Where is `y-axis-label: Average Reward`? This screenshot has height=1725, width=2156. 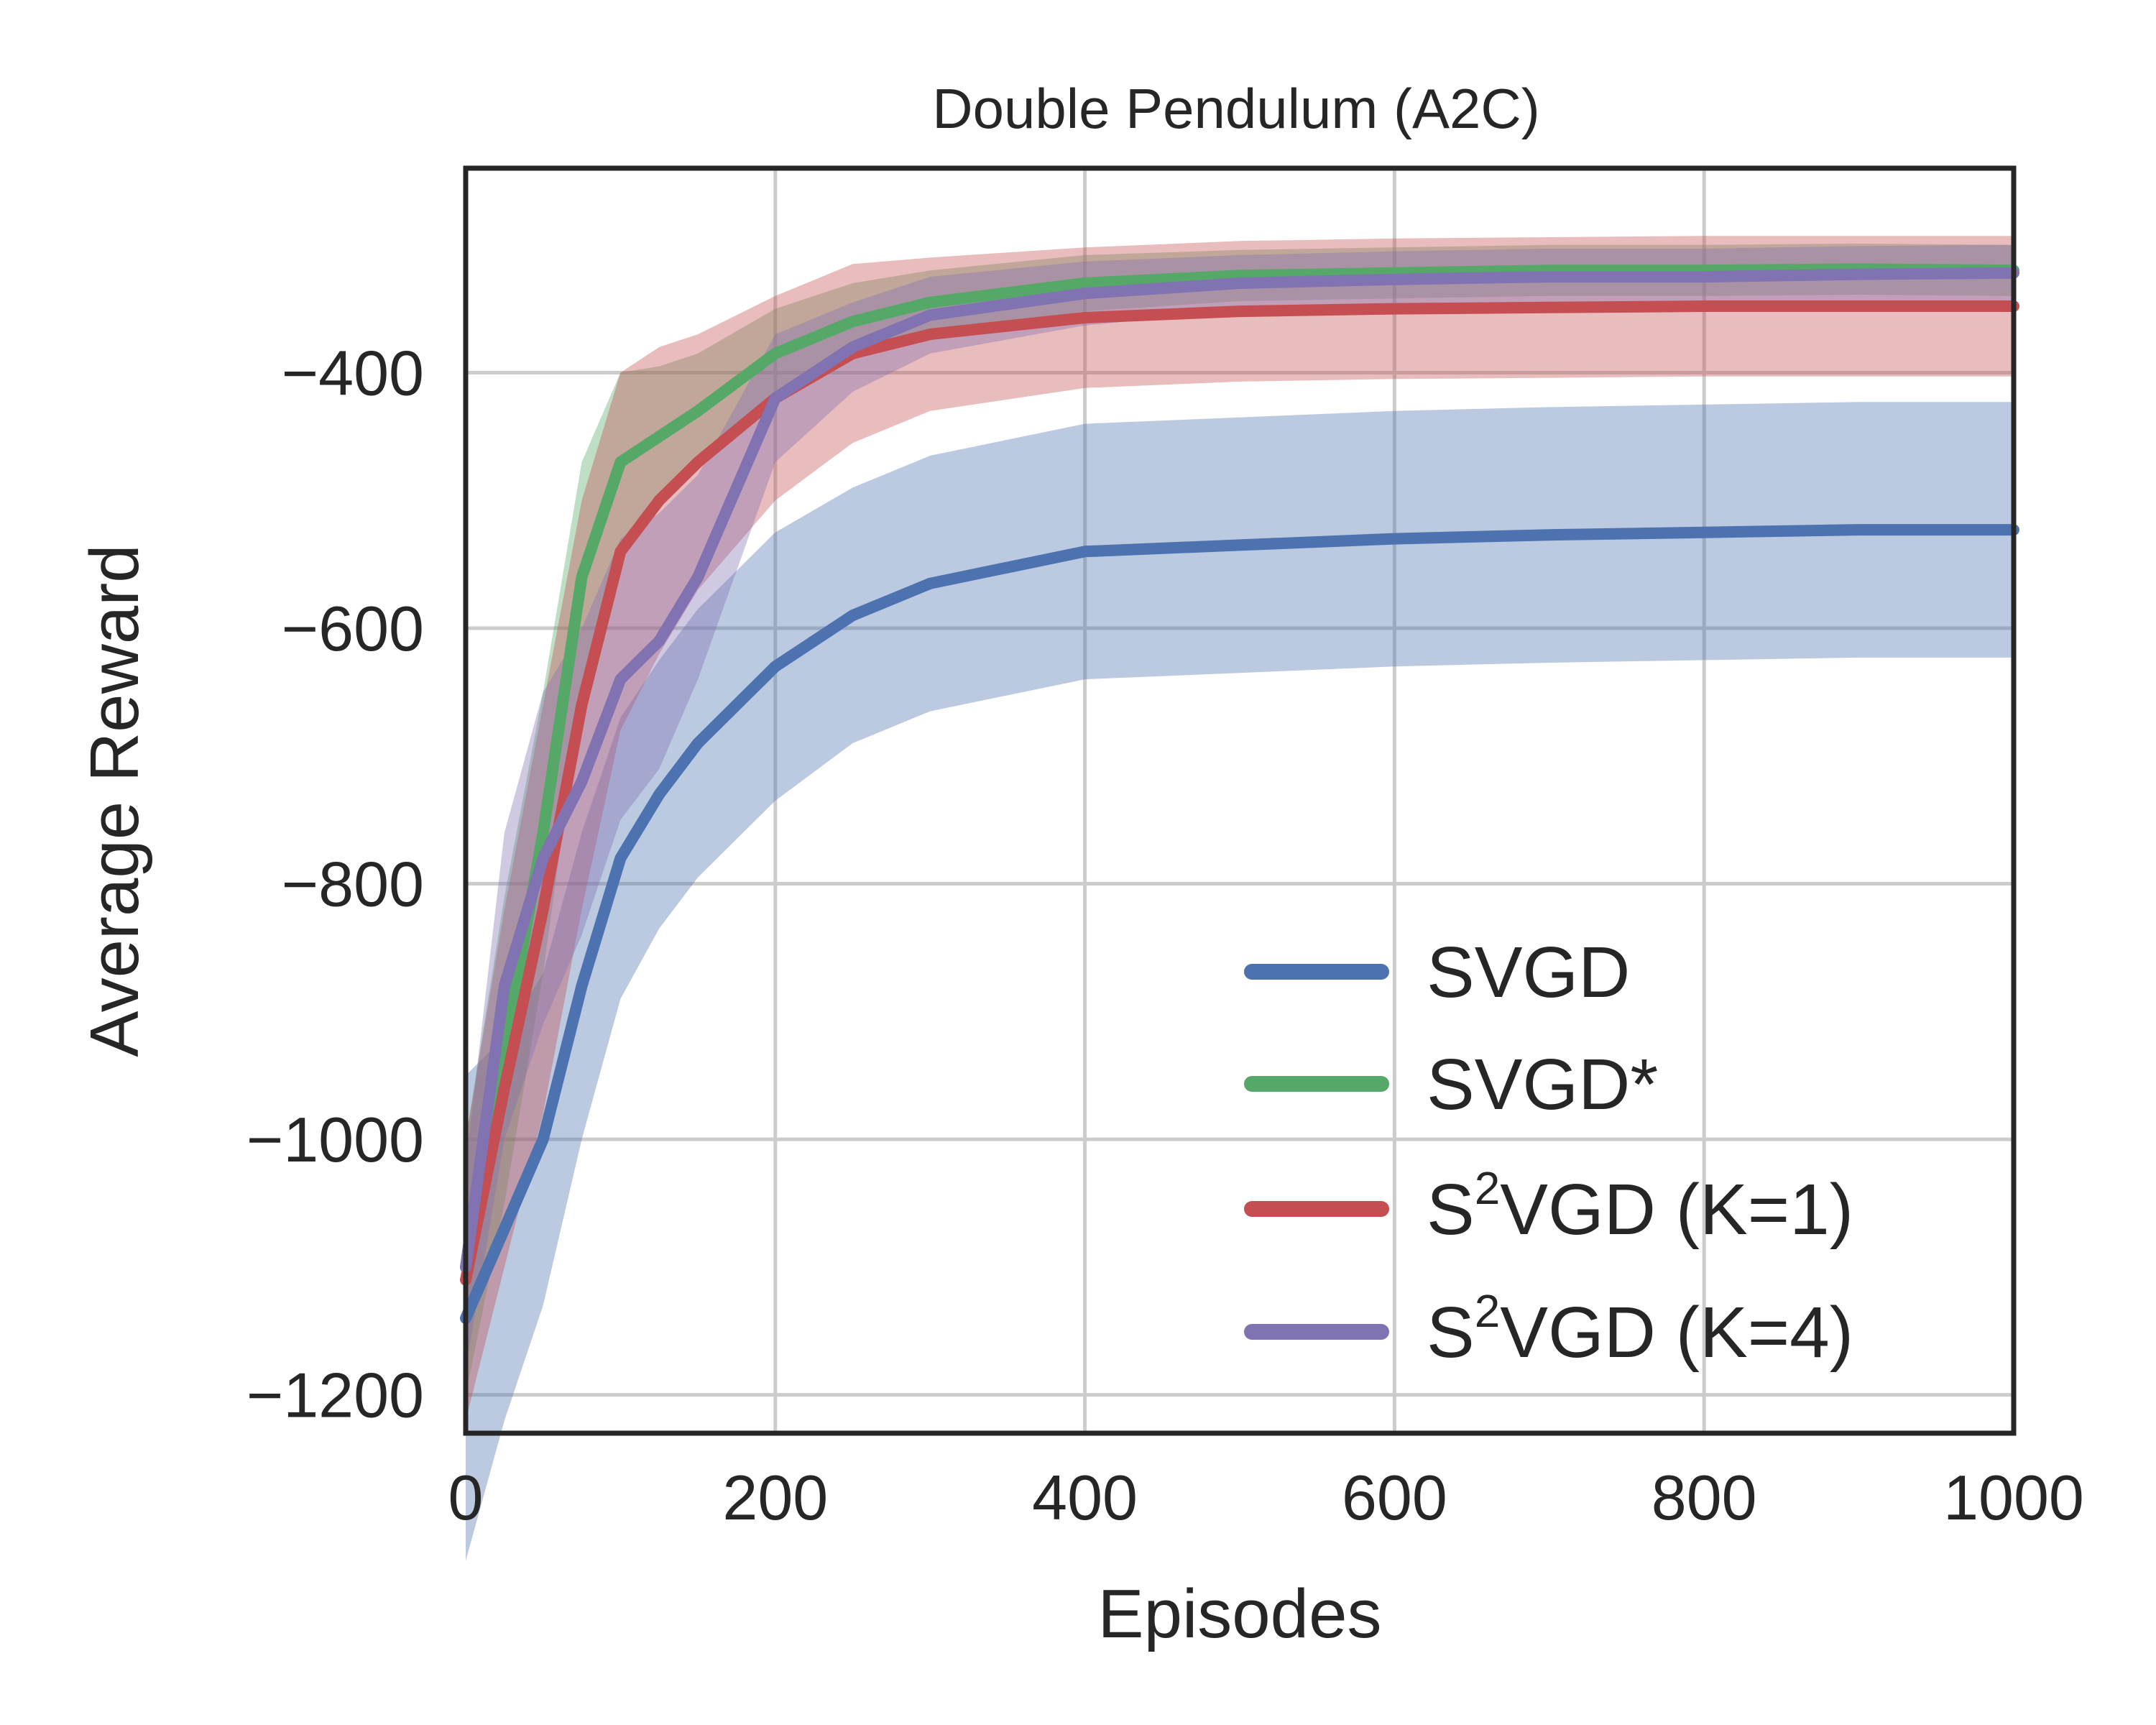 y-axis-label: Average Reward is located at coordinates (115, 800).